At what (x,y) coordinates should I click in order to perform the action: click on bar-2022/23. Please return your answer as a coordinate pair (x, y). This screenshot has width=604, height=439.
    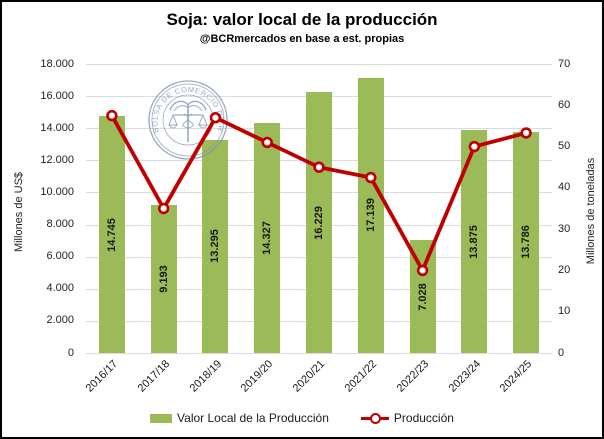
    Looking at the image, I should click on (422, 296).